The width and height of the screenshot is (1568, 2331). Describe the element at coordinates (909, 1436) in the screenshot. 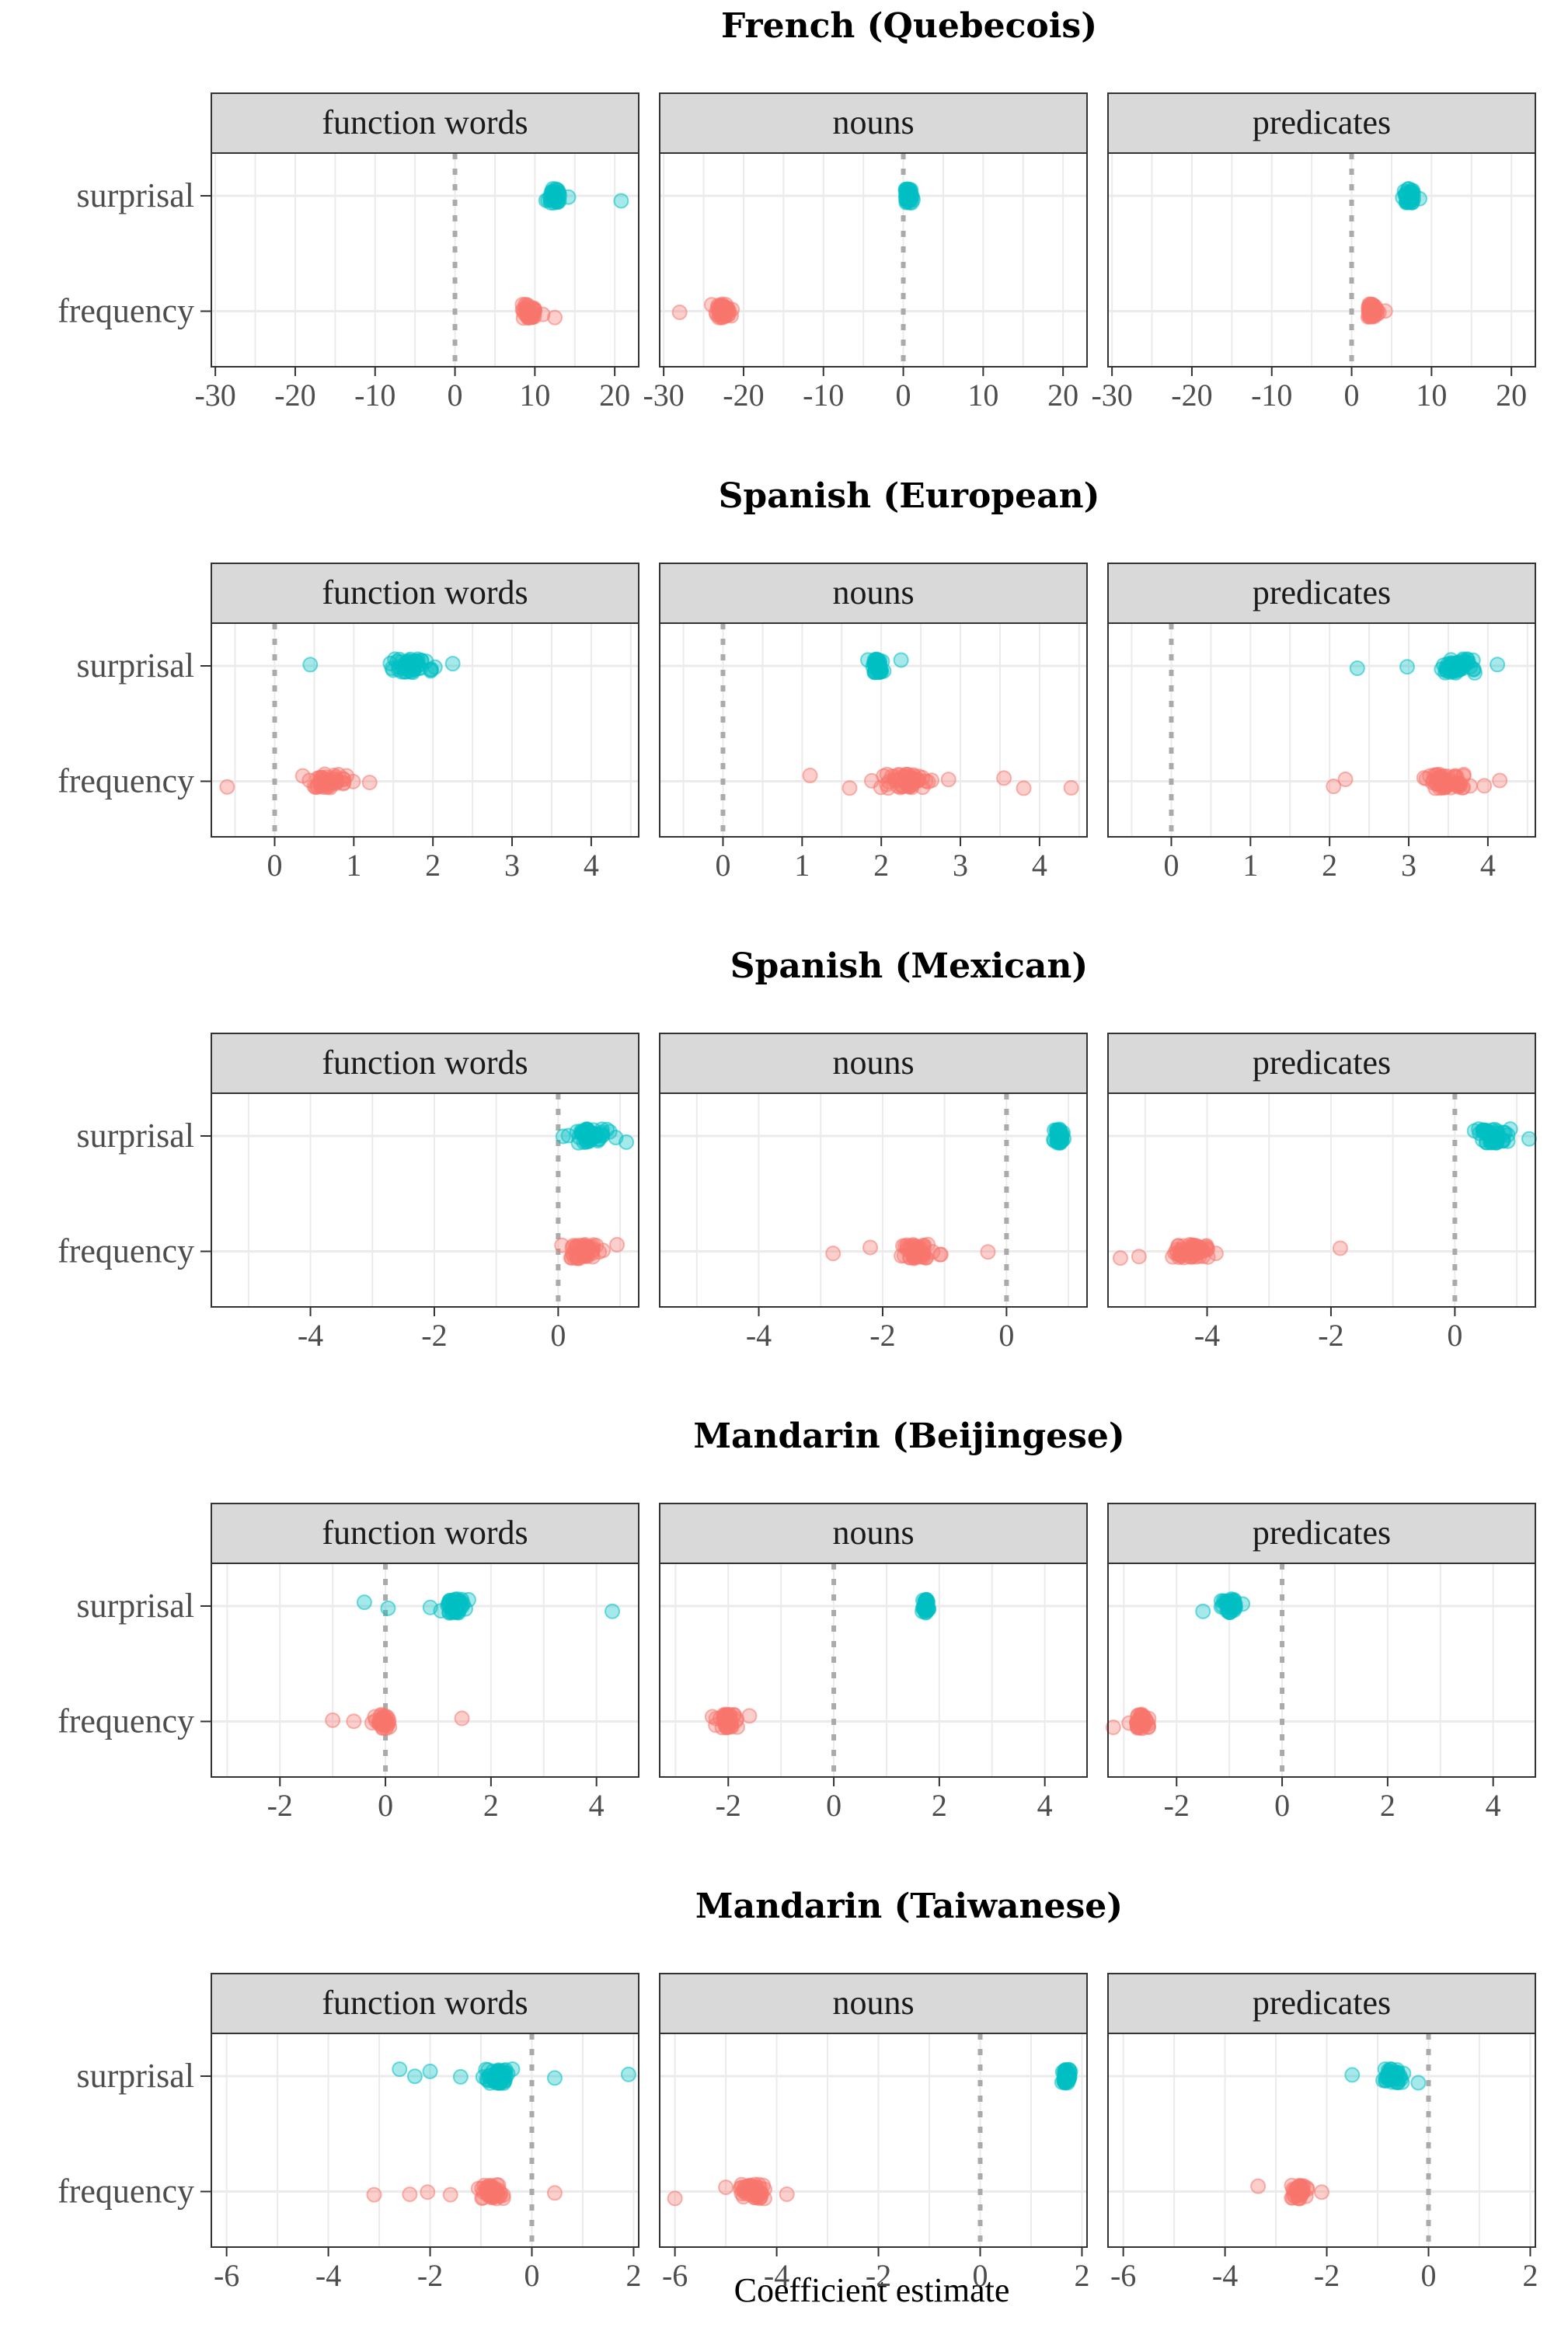

I see `panel-title: Mandarin (Beijingese)` at that location.